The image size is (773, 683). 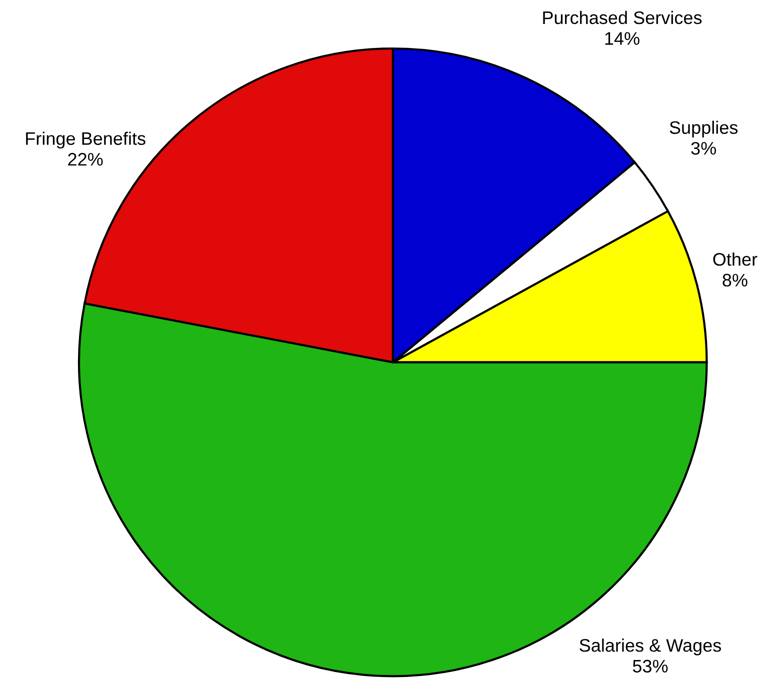 I want to click on data-label: 53%, so click(x=650, y=666).